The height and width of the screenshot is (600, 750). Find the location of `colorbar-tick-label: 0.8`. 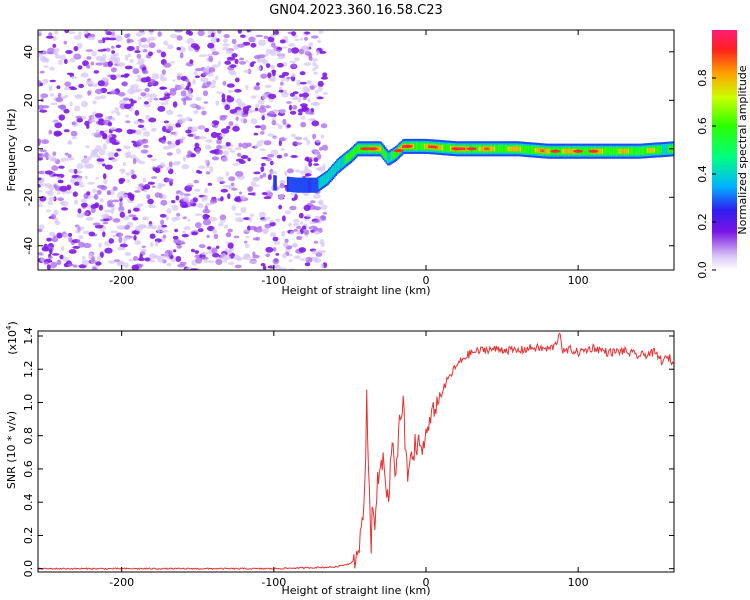

colorbar-tick-label: 0.8 is located at coordinates (702, 78).